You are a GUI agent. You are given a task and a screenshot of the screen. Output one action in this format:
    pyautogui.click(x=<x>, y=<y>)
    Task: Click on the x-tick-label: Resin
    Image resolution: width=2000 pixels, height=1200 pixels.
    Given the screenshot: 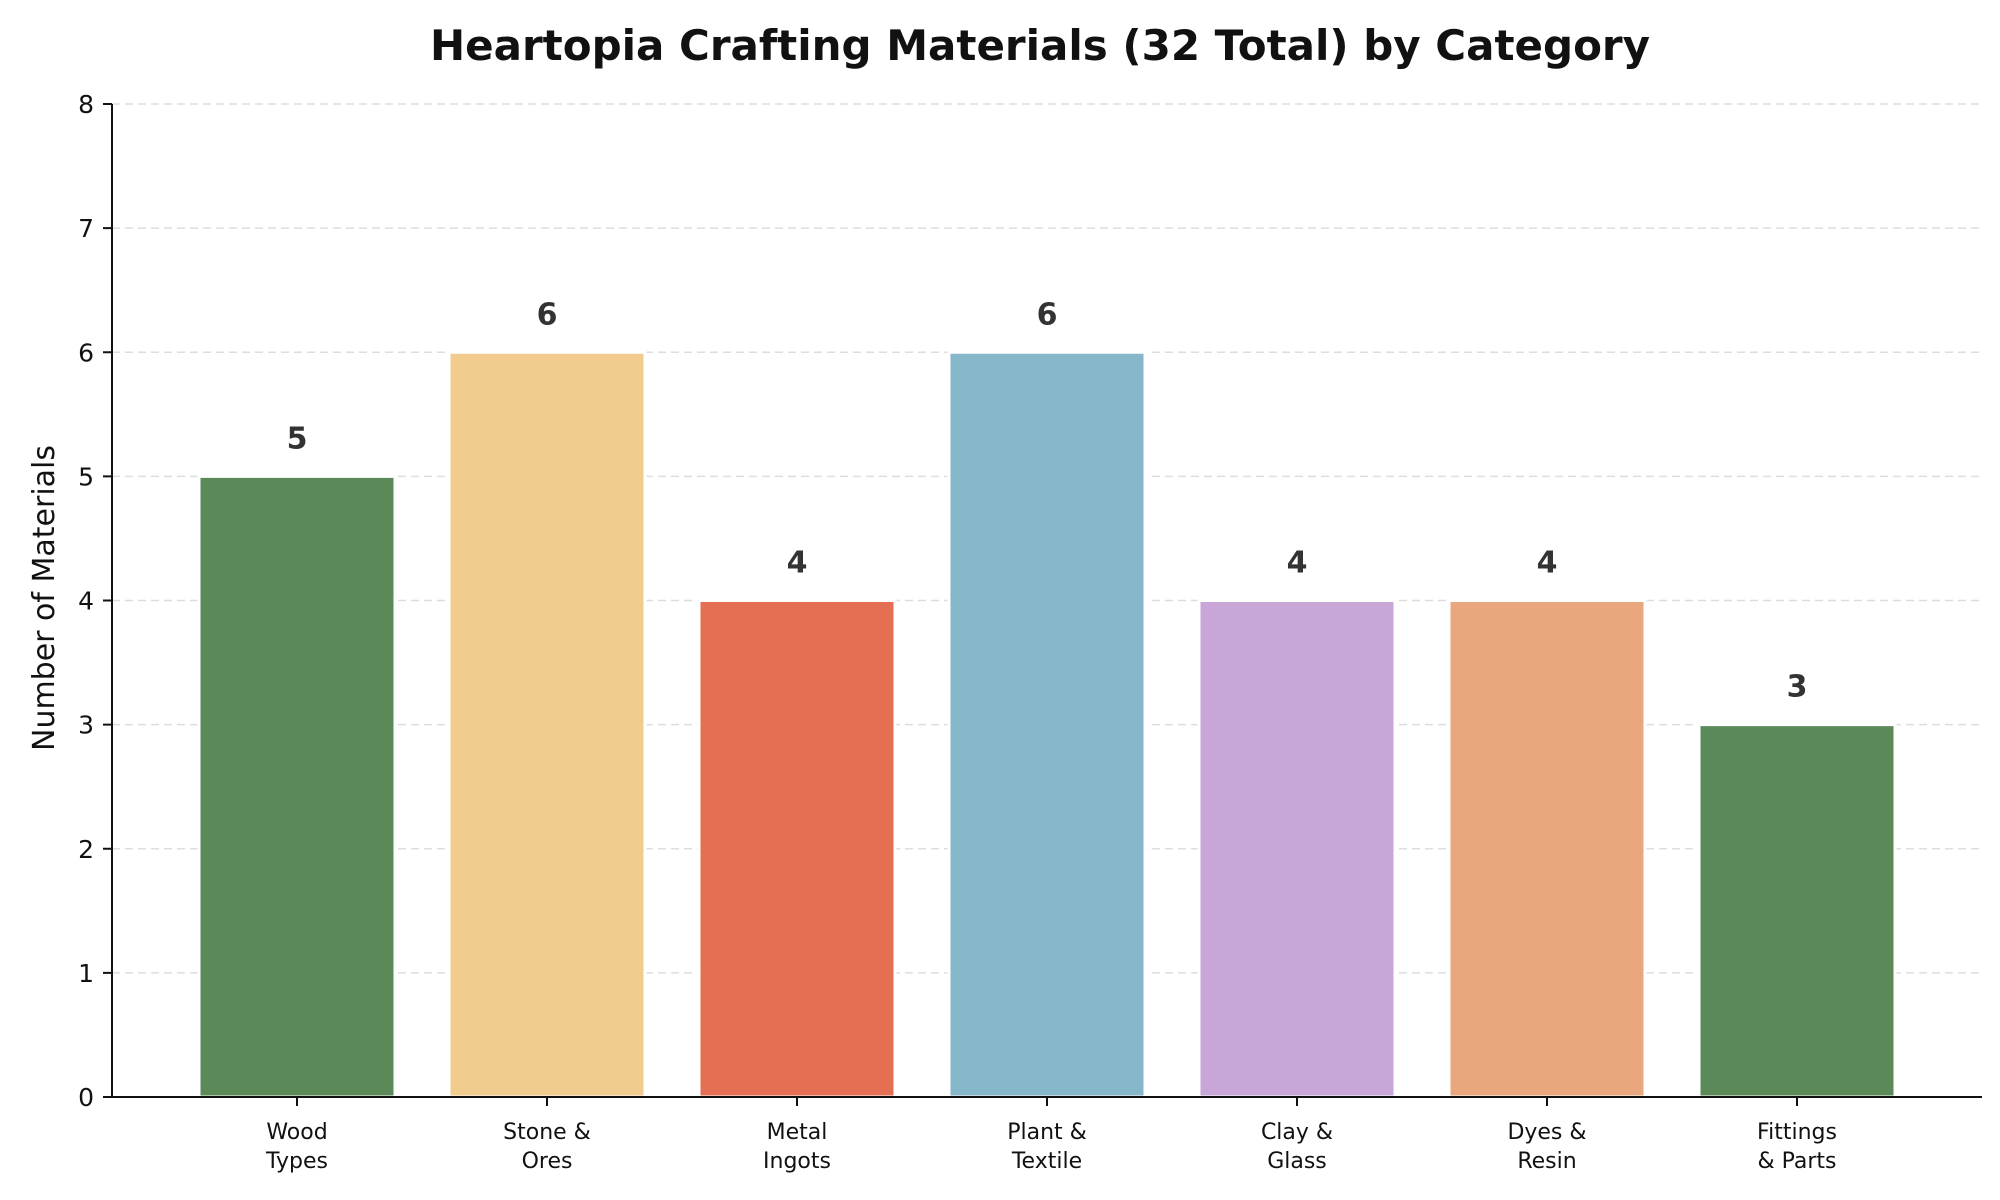 What is the action you would take?
    pyautogui.click(x=1546, y=1161)
    